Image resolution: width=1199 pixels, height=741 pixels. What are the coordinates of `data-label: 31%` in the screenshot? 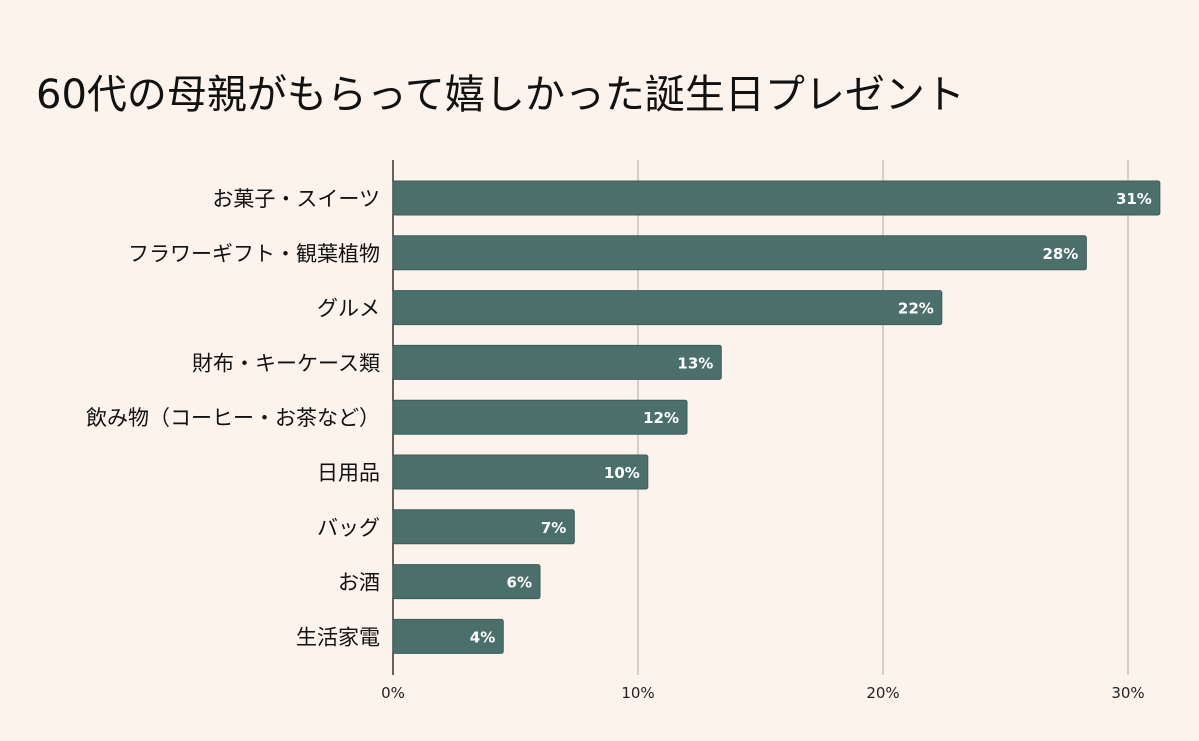 It's located at (1134, 199).